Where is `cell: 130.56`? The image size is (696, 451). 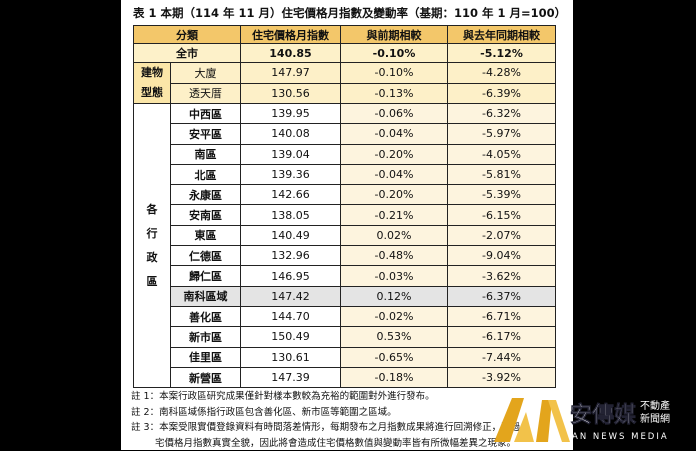 cell: 130.56 is located at coordinates (291, 93).